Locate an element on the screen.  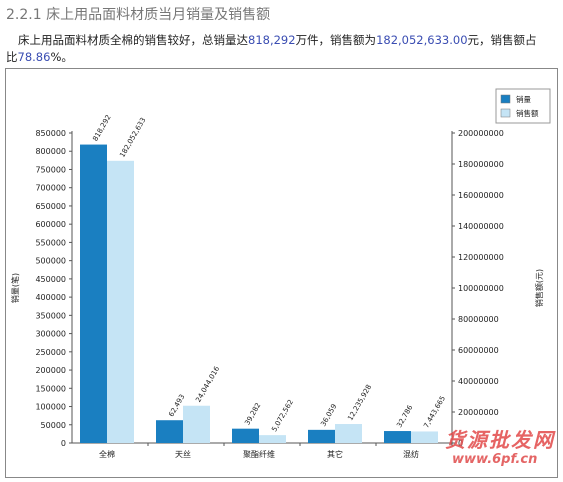
x-tick-label: 聚酯纤维 is located at coordinates (259, 454).